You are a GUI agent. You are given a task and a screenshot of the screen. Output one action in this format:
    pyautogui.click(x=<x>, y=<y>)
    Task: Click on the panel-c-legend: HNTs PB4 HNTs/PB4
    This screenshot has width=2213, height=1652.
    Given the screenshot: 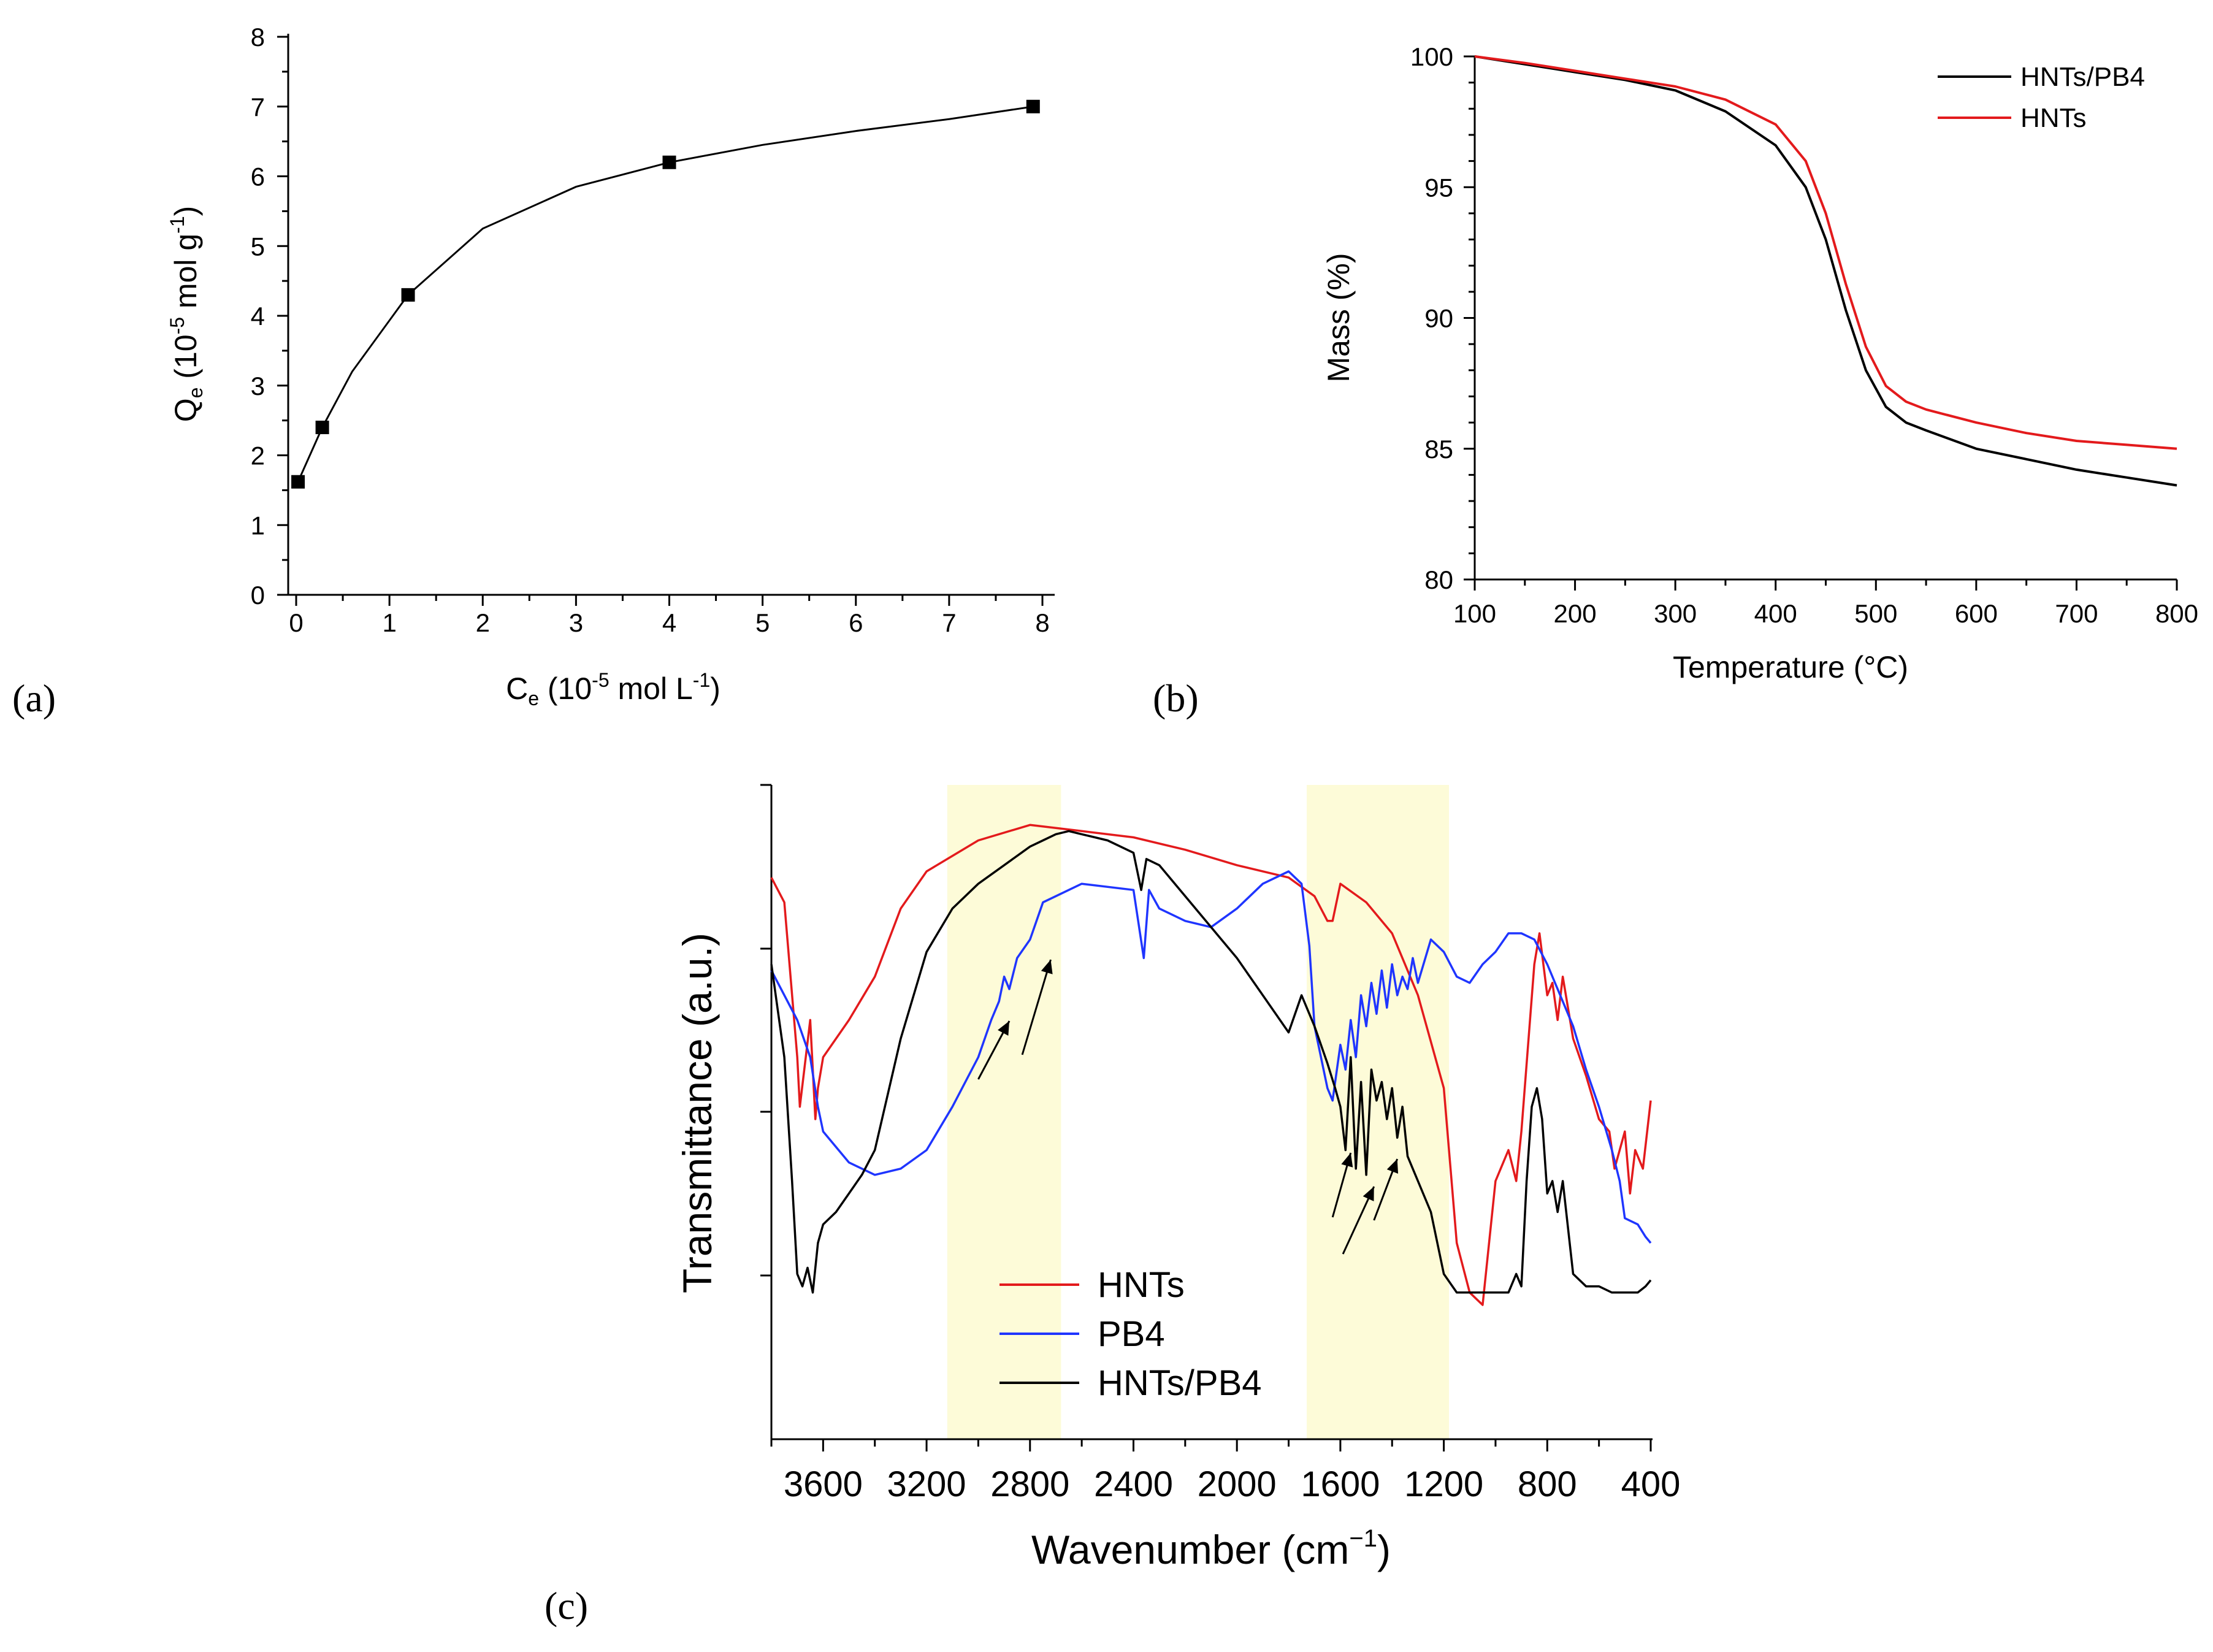 What is the action you would take?
    pyautogui.click(x=1130, y=1334)
    